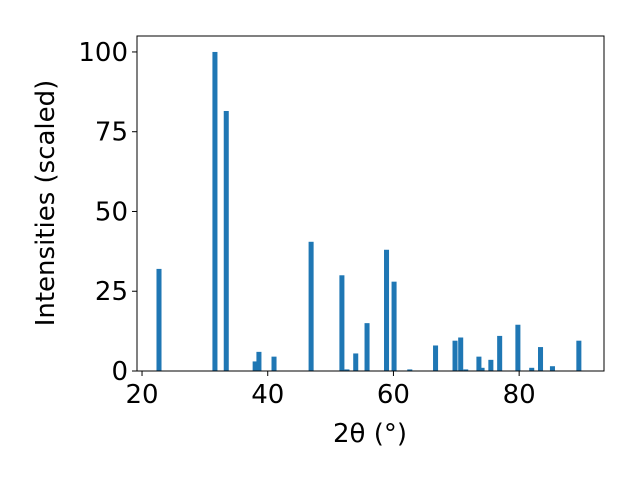 The width and height of the screenshot is (640, 480). Describe the element at coordinates (119, 372) in the screenshot. I see `y-tick-label: 0` at that location.